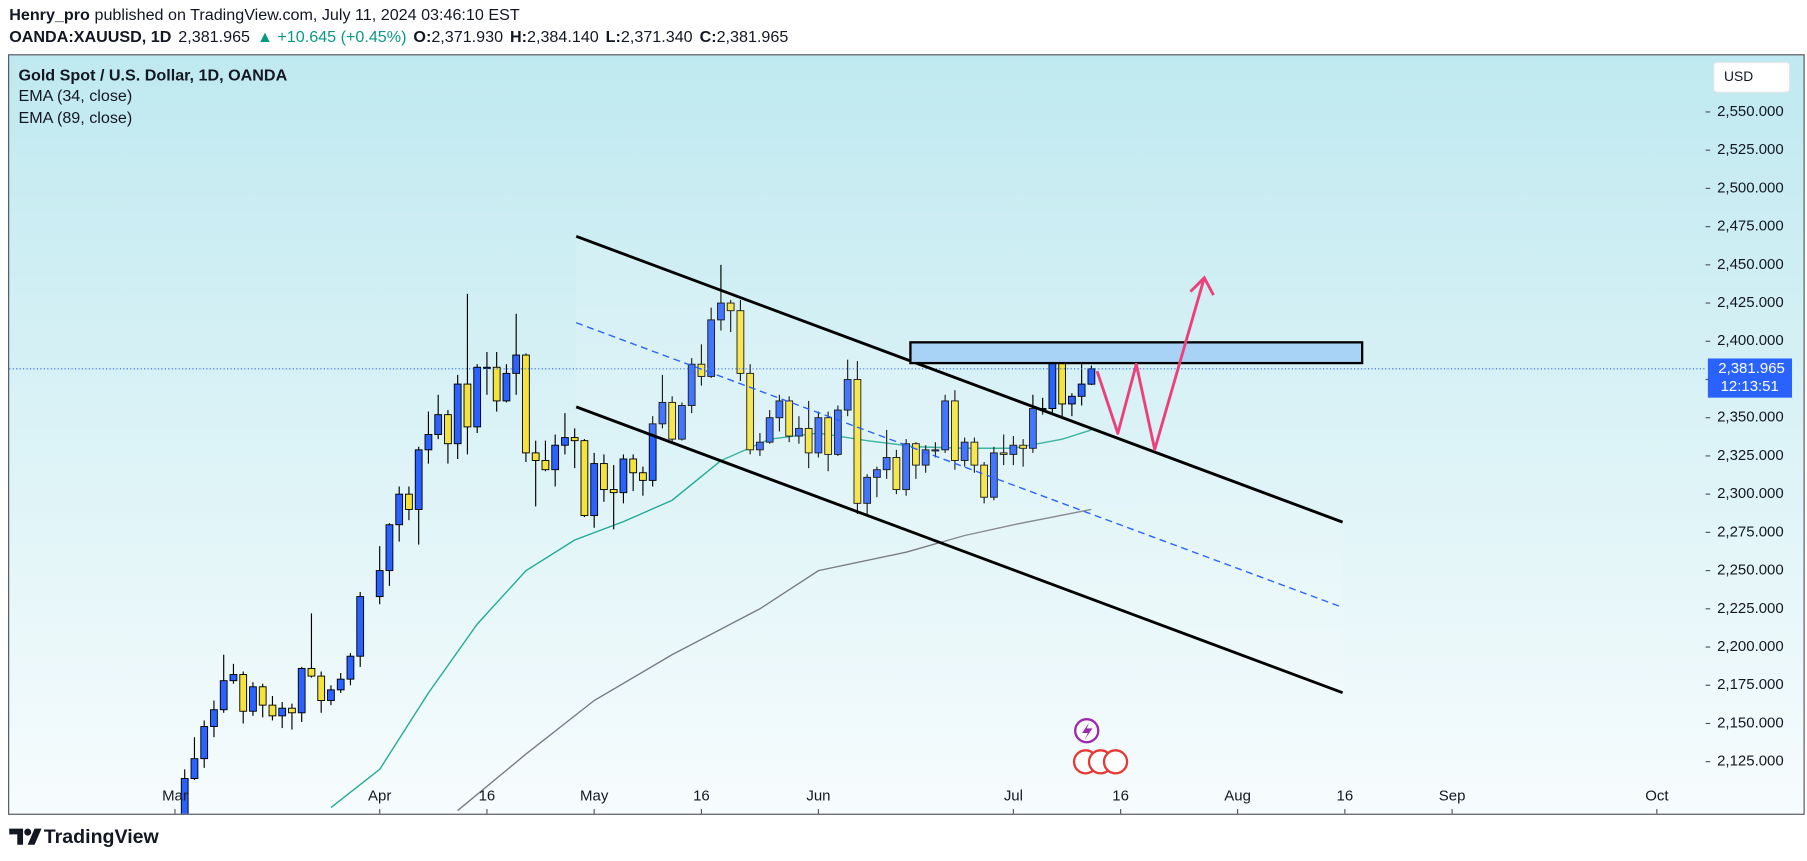 Image resolution: width=1807 pixels, height=861 pixels. Describe the element at coordinates (1237, 795) in the screenshot. I see `x-tick-label: Aug` at that location.